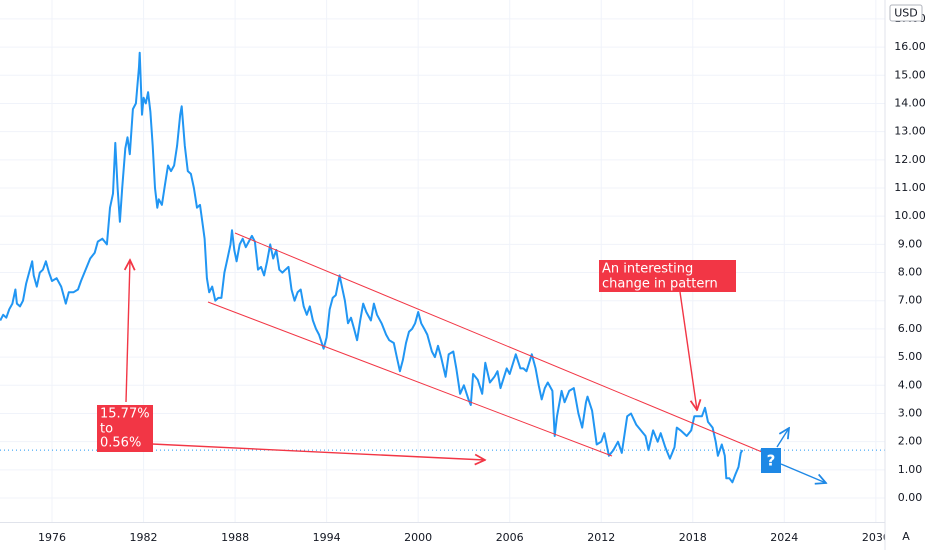 The image size is (932, 550). I want to click on y-tick-label: 1.00, so click(910, 469).